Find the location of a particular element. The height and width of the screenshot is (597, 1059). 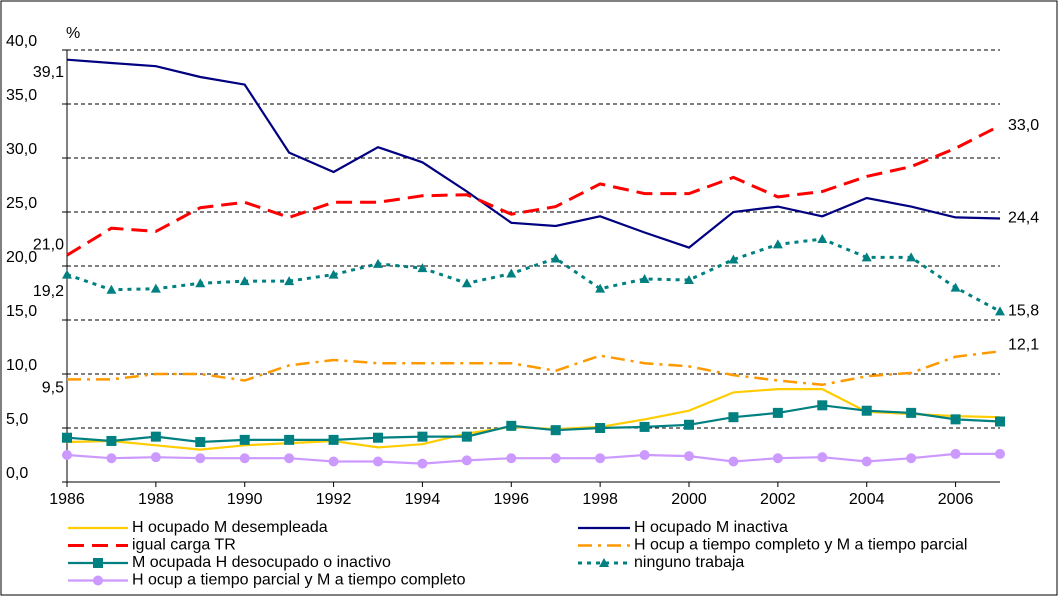

x-tick-label: 2000 is located at coordinates (689, 499).